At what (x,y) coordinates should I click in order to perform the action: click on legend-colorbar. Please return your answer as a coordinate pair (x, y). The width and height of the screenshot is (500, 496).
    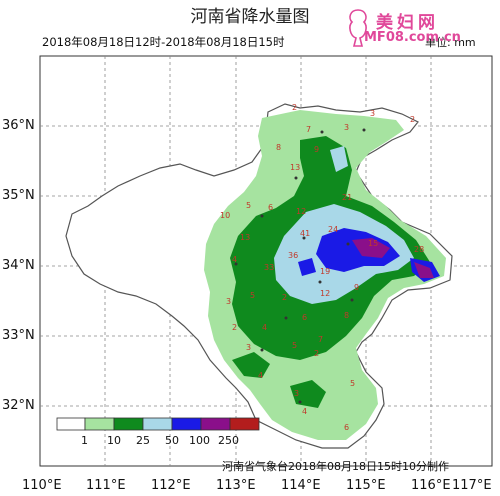
    Looking at the image, I should click on (158, 424).